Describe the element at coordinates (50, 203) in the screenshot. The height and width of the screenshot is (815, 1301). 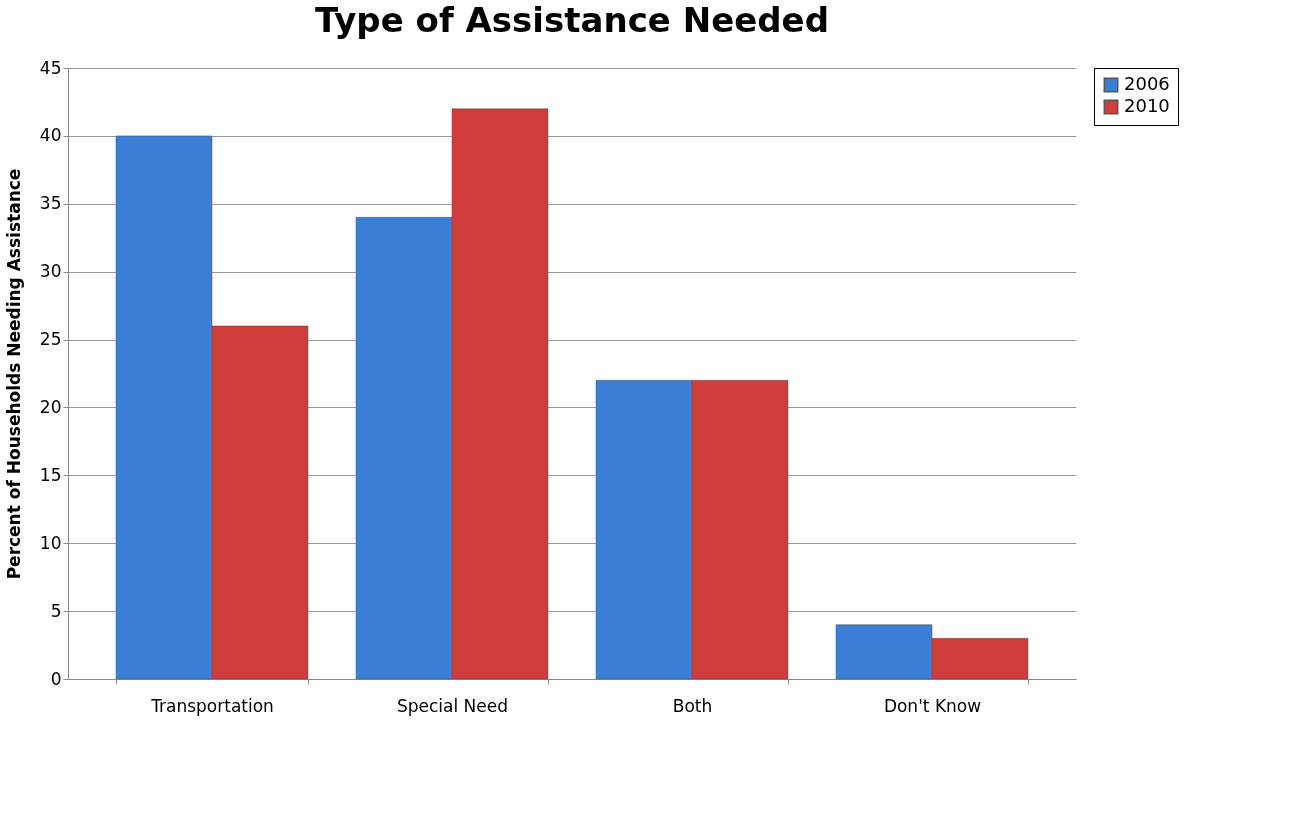
I see `y-tick-label: 35` at that location.